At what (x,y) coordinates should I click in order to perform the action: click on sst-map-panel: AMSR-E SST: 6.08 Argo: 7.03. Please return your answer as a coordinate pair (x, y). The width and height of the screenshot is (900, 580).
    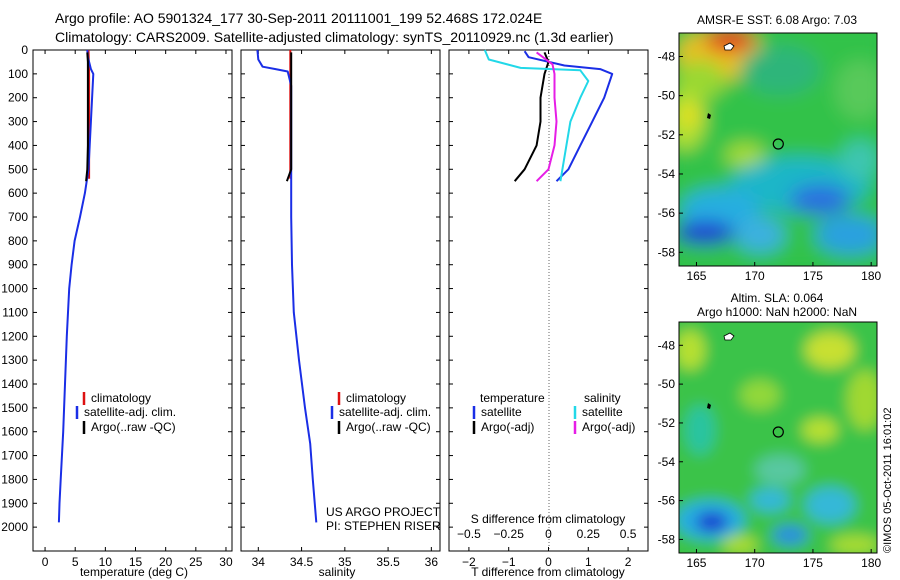
    Looking at the image, I should click on (770, 148).